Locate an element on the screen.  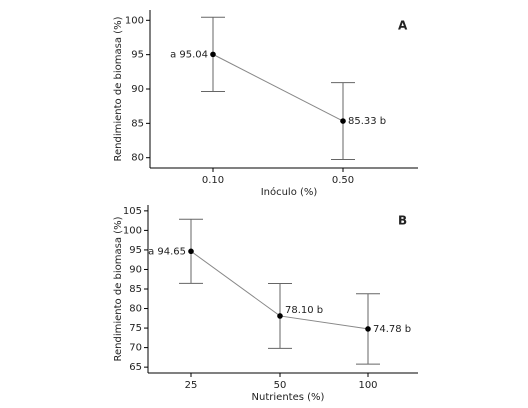
value-label: 85.33 b is located at coordinates (367, 121).